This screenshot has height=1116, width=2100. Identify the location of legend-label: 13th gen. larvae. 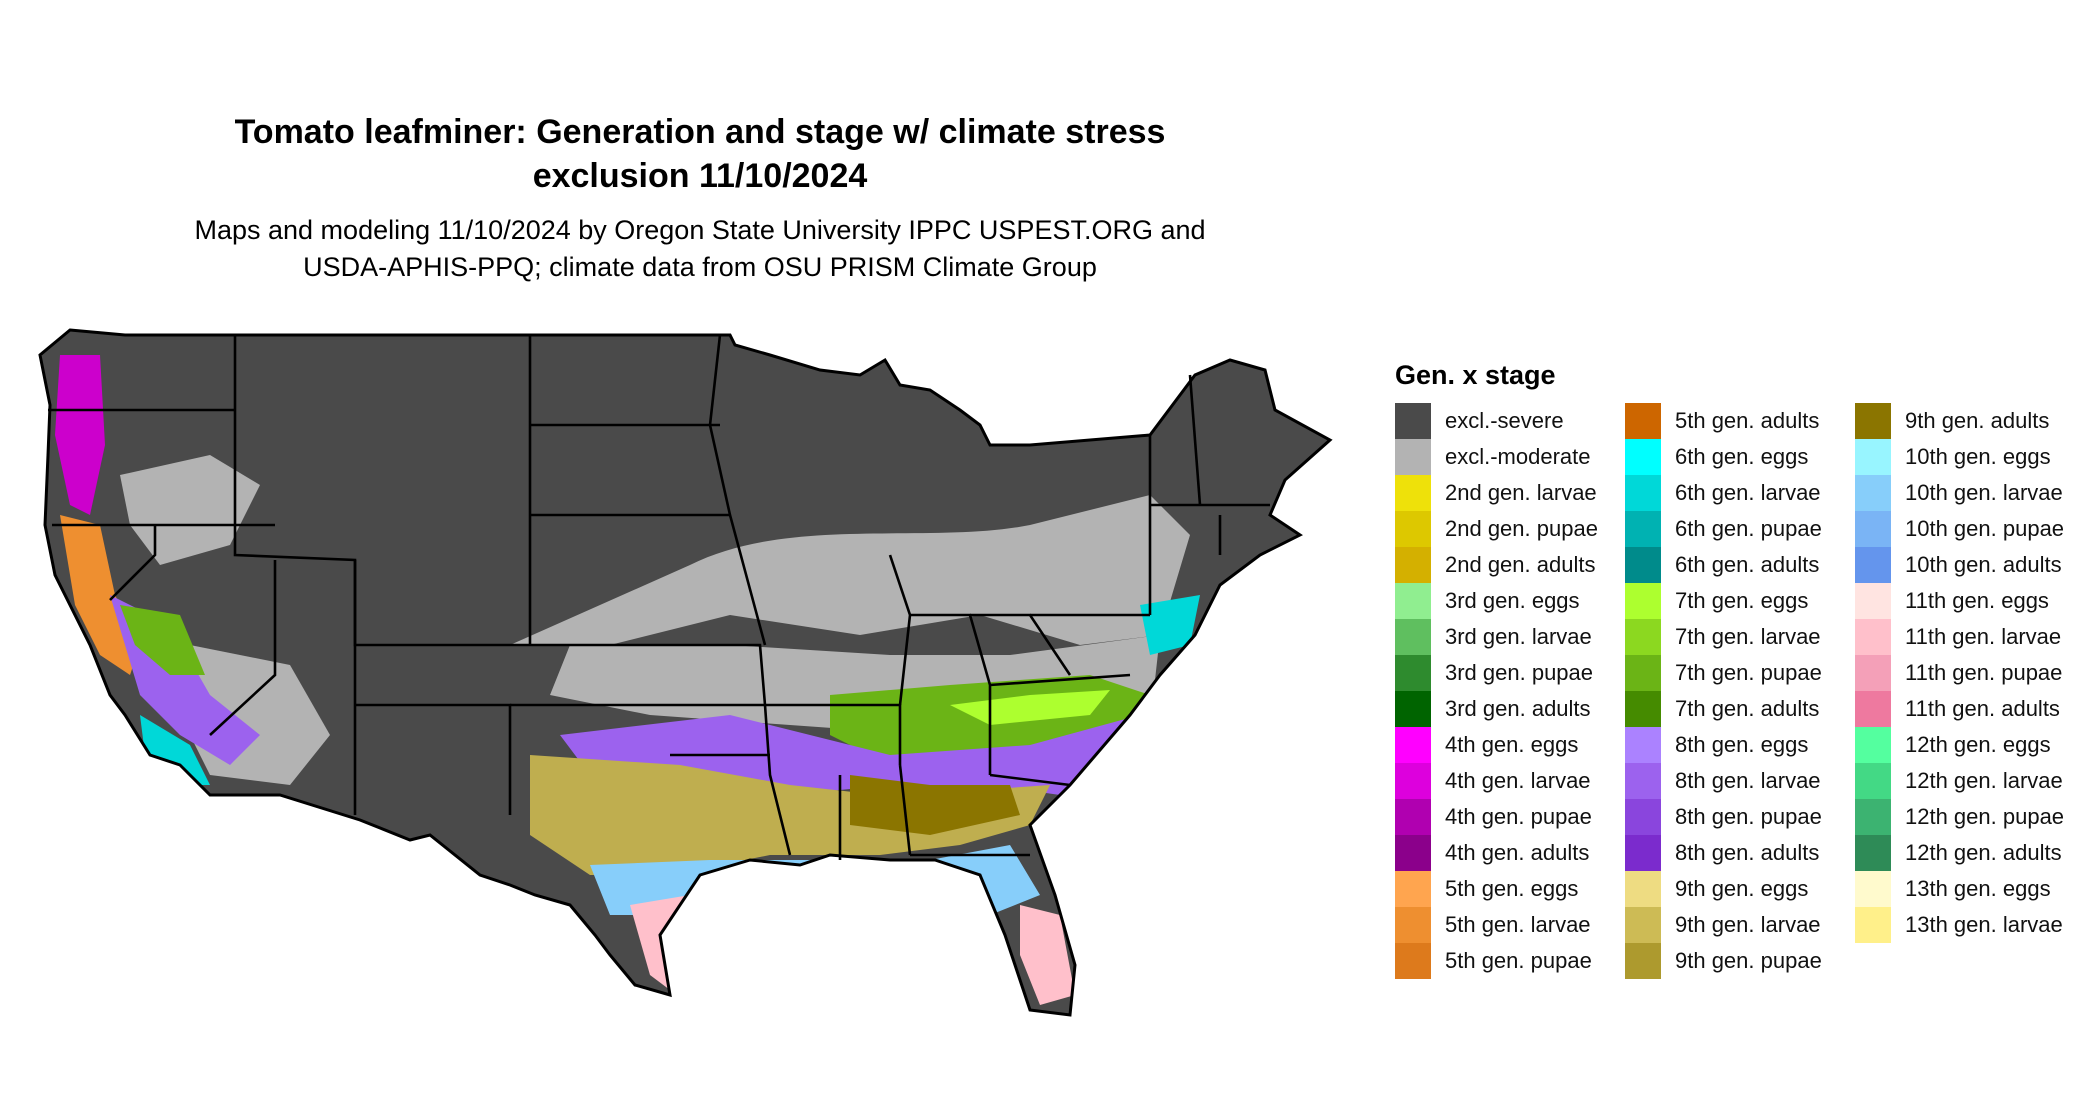
(1984, 924).